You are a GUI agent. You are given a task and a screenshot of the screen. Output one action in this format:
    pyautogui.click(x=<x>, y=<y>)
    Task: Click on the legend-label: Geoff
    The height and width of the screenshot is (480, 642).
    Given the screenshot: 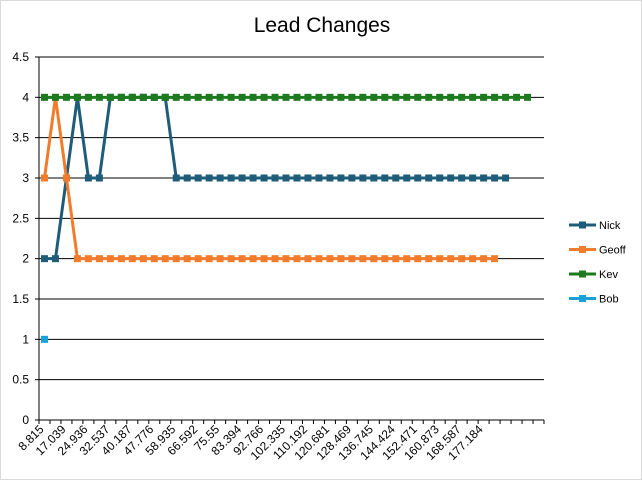 What is the action you would take?
    pyautogui.click(x=613, y=251)
    